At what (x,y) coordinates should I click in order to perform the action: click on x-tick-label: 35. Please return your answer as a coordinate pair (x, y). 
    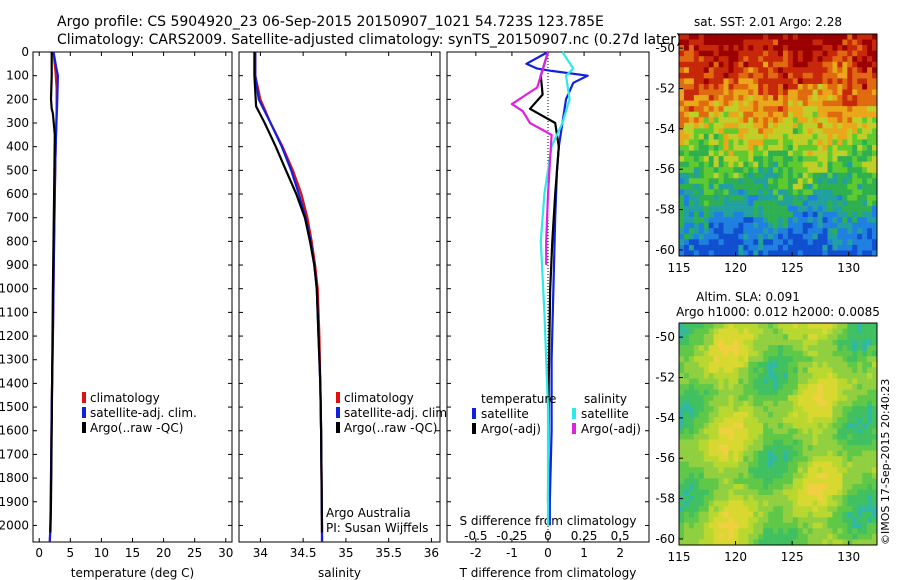
    Looking at the image, I should click on (345, 553).